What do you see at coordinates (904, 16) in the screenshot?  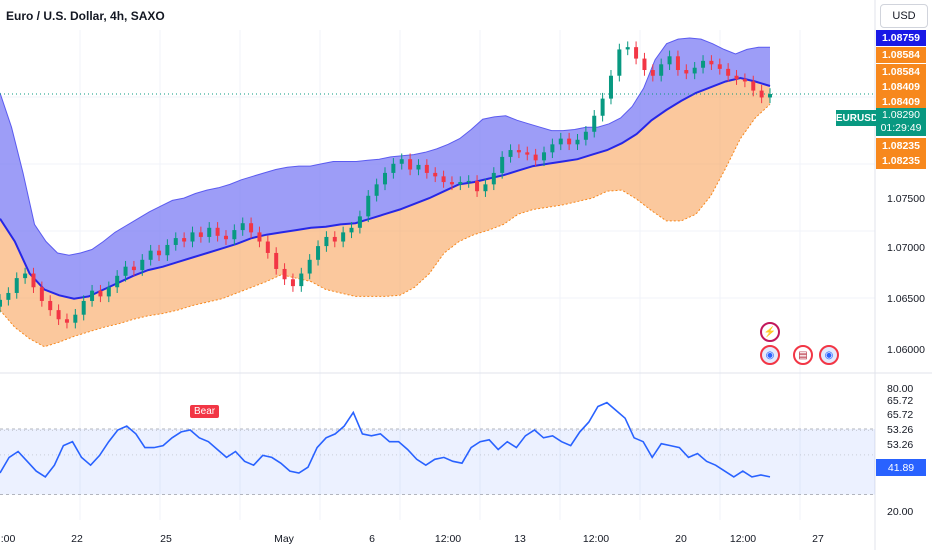 I see `currency-selector: USD` at bounding box center [904, 16].